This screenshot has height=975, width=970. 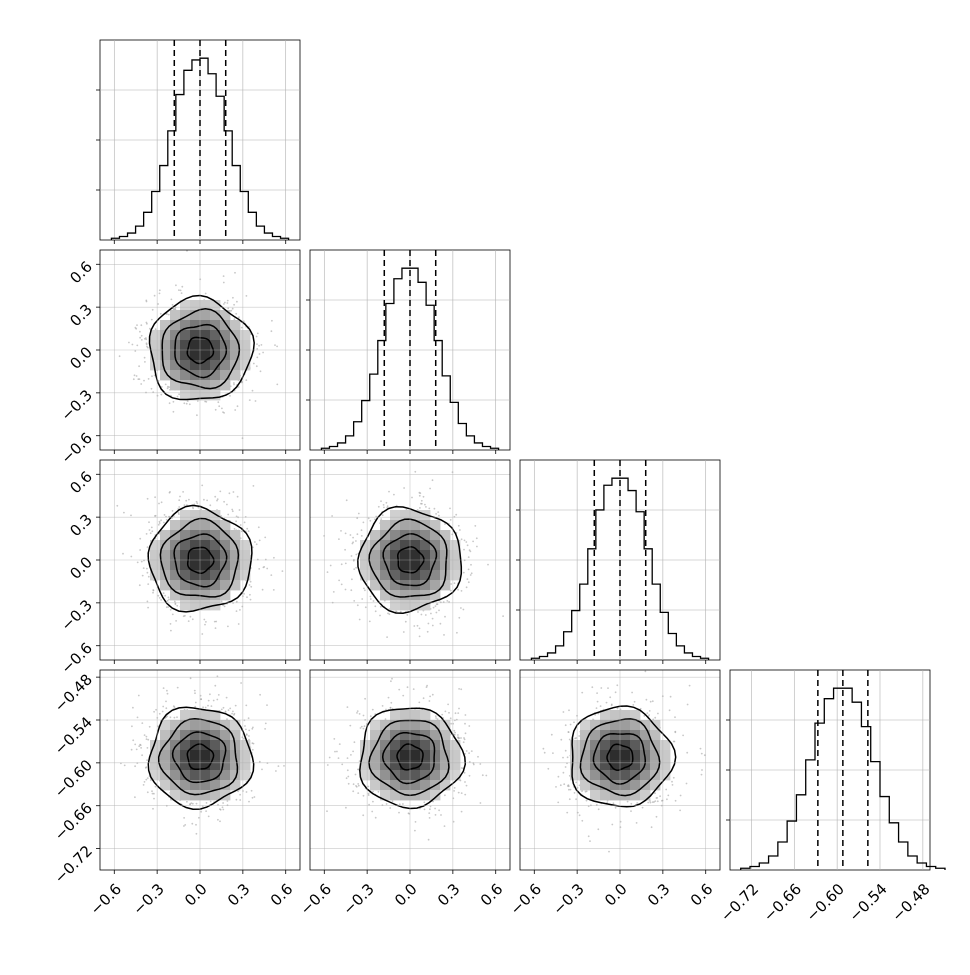 What do you see at coordinates (406, 895) in the screenshot?
I see `x-tick-label: 0.0` at bounding box center [406, 895].